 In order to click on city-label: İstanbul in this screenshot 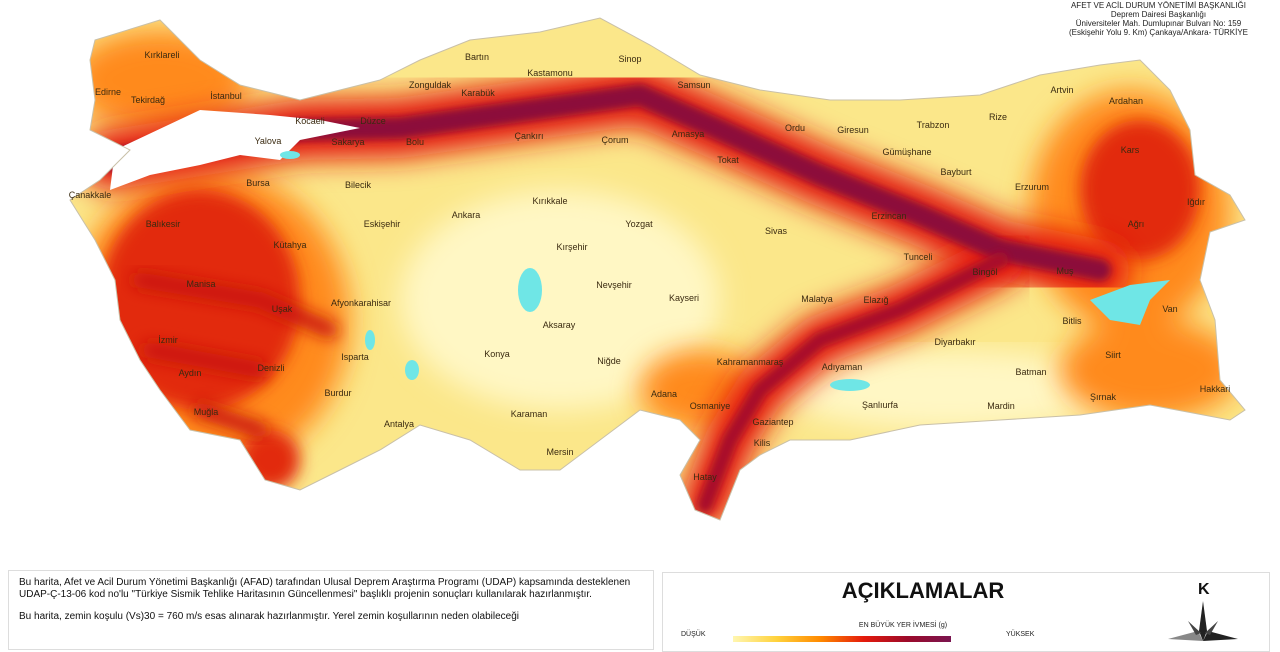, I will do `click(226, 96)`.